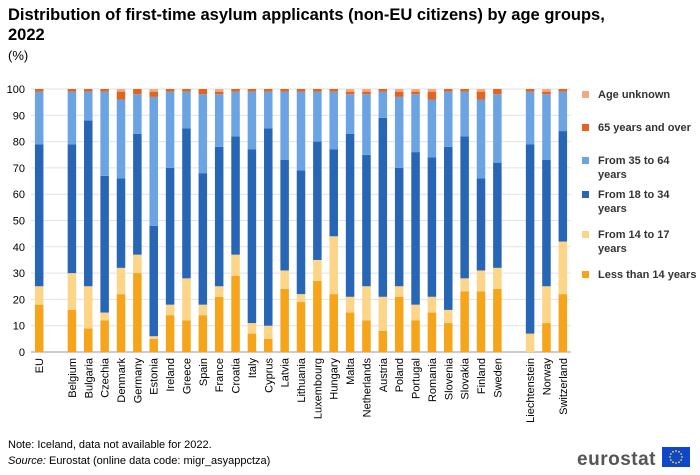 The width and height of the screenshot is (700, 475). Describe the element at coordinates (19, 248) in the screenshot. I see `y-tick-label: 40` at that location.